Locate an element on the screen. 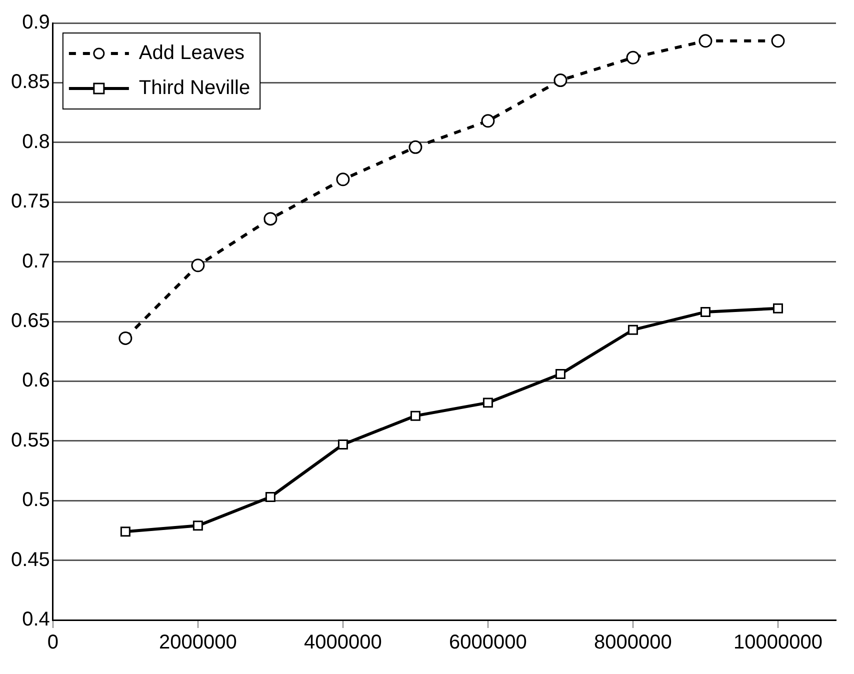 This screenshot has height=674, width=854. y-tick-label: 0.75 is located at coordinates (30, 201).